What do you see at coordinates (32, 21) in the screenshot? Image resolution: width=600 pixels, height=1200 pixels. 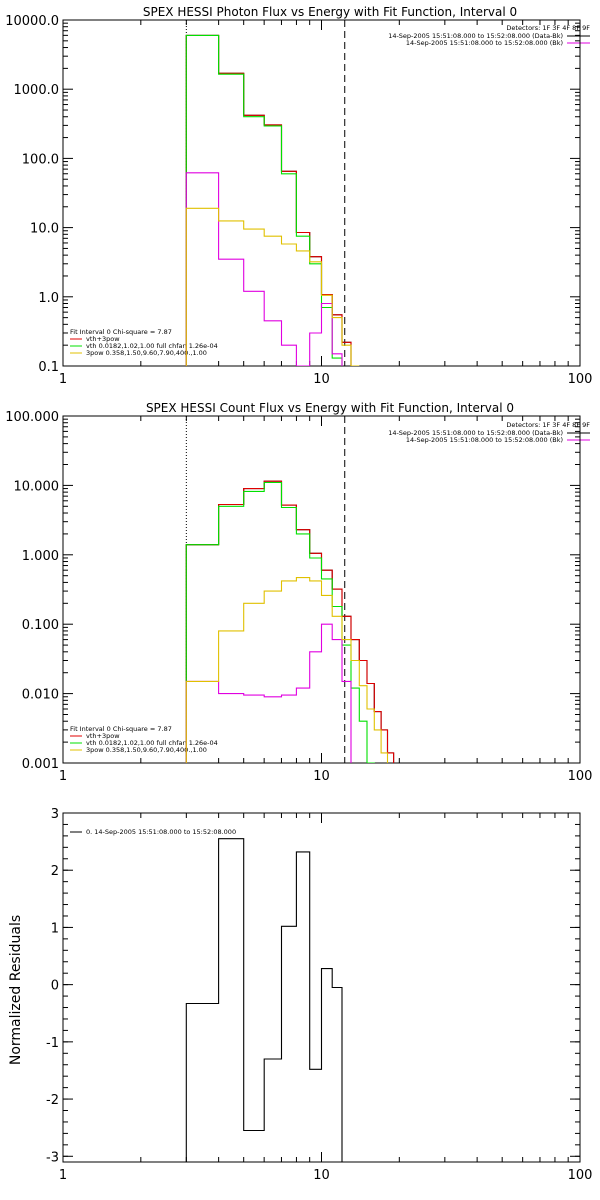 I see `y-tick-label: 10000.0` at bounding box center [32, 21].